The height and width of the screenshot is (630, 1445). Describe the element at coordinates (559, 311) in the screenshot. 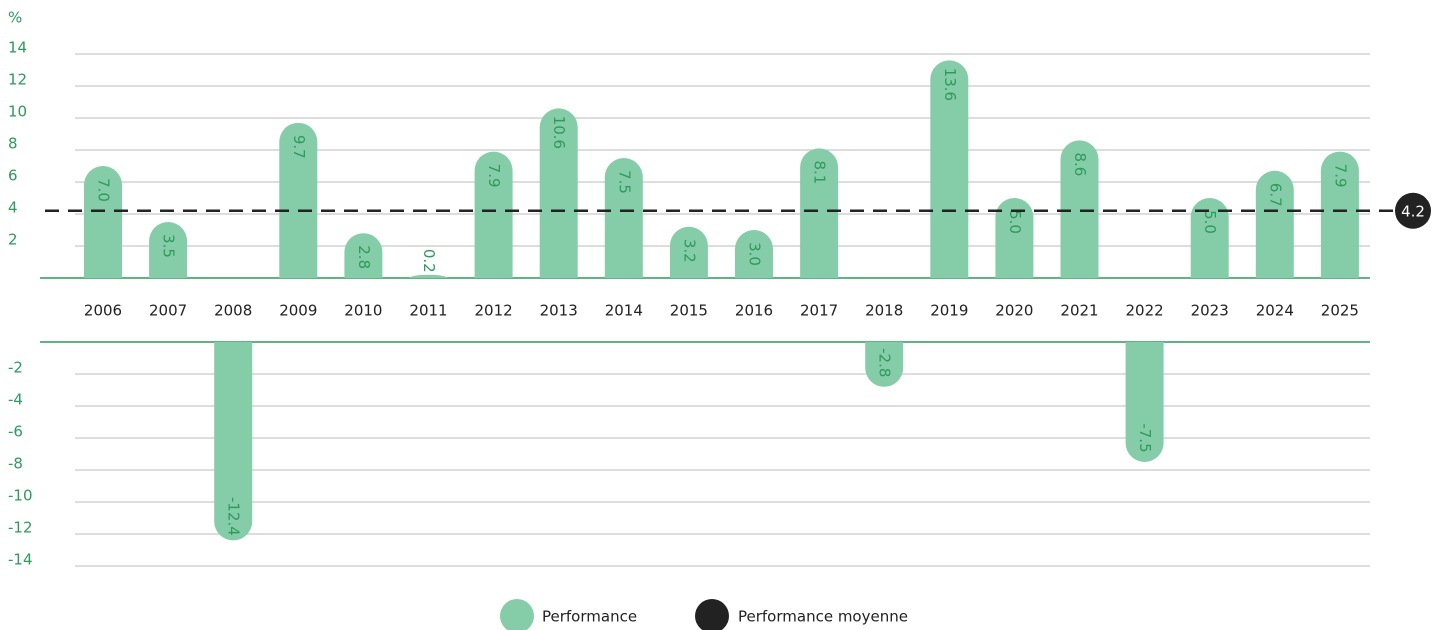

I see `x-tick-label: 2013` at that location.